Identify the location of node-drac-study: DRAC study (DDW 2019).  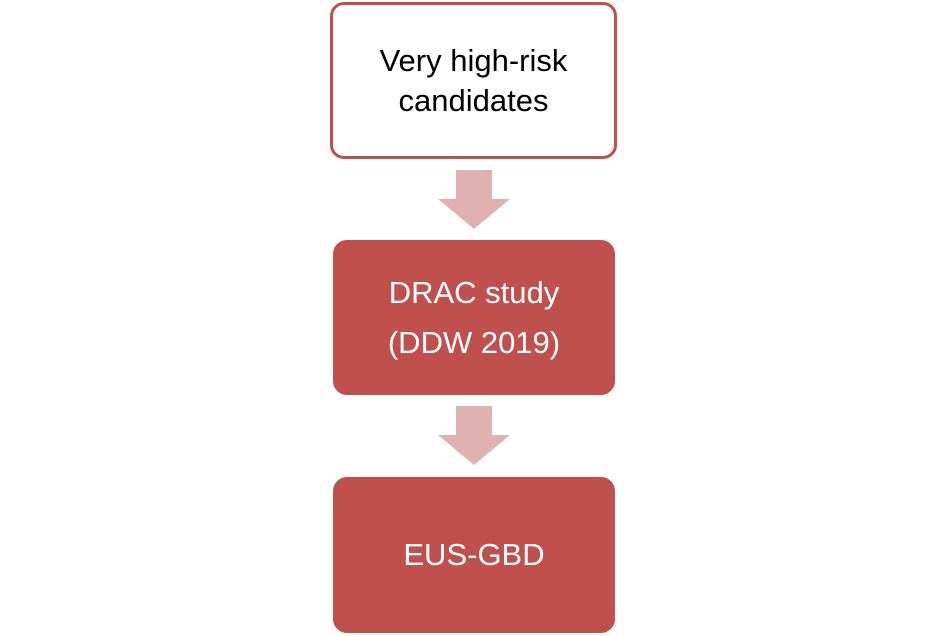
(474, 317).